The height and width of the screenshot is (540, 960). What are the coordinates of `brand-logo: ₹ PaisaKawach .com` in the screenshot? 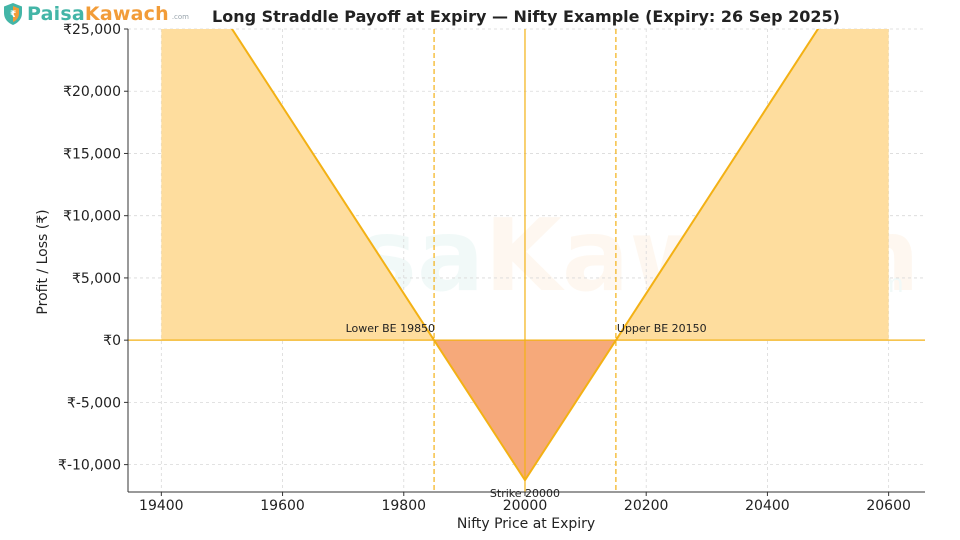 It's located at (95, 14).